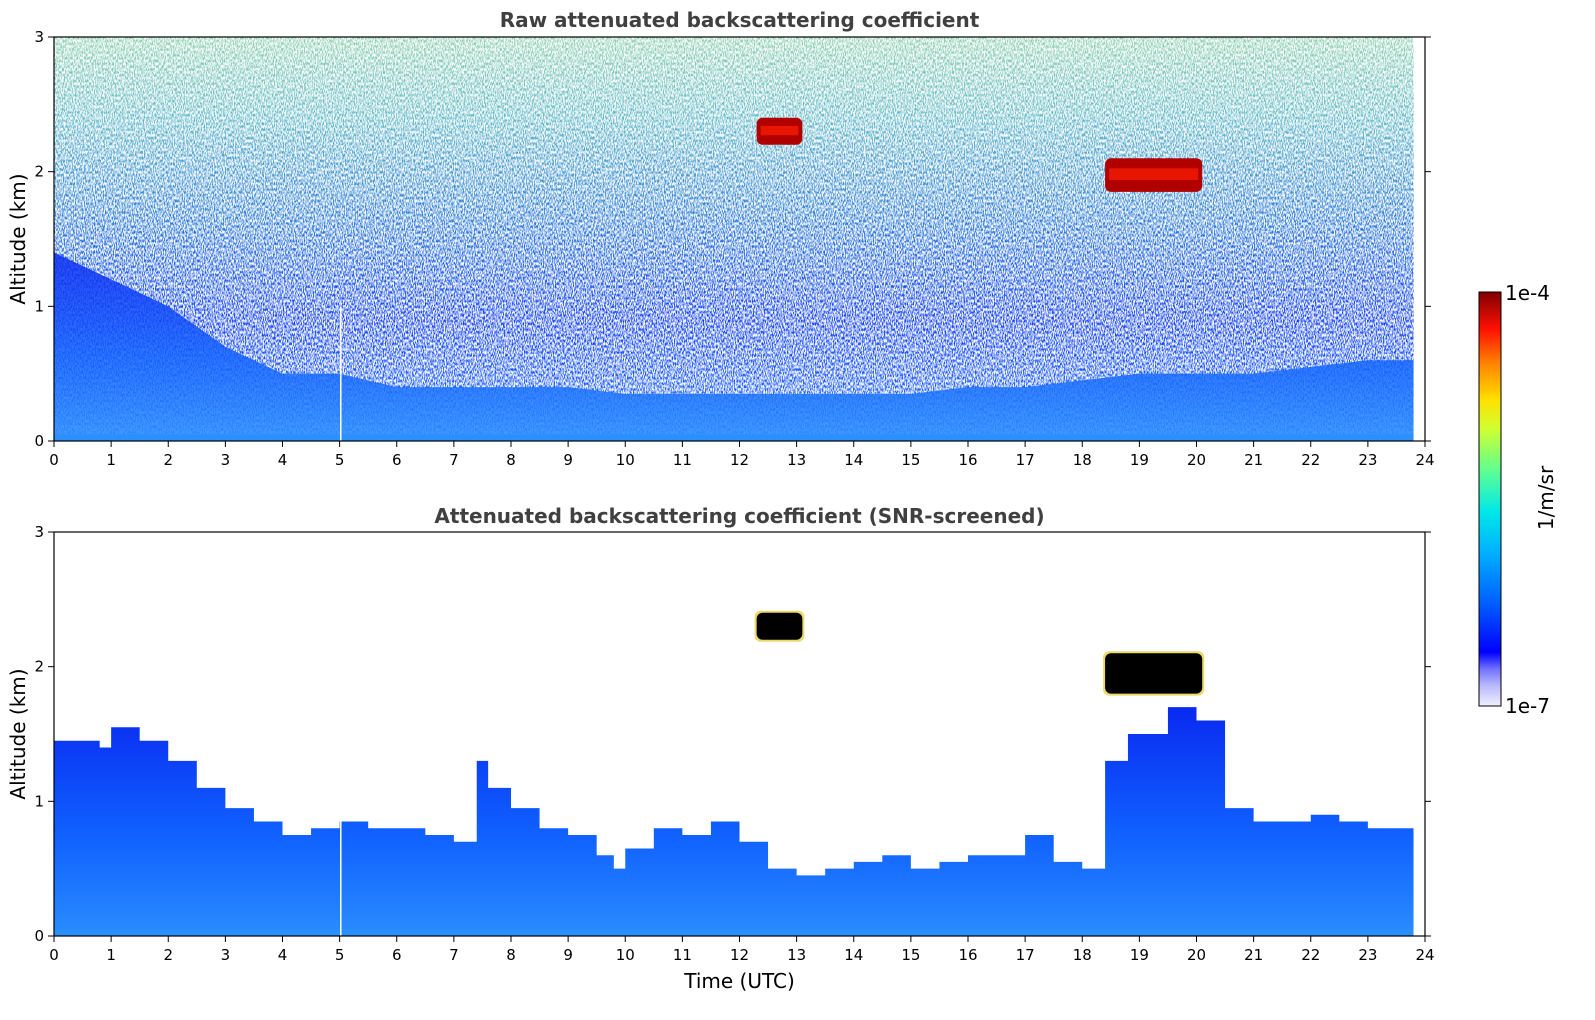 The width and height of the screenshot is (1595, 1020). What do you see at coordinates (1546, 497) in the screenshot?
I see `colorbar-unit-label: 1/m/sr` at bounding box center [1546, 497].